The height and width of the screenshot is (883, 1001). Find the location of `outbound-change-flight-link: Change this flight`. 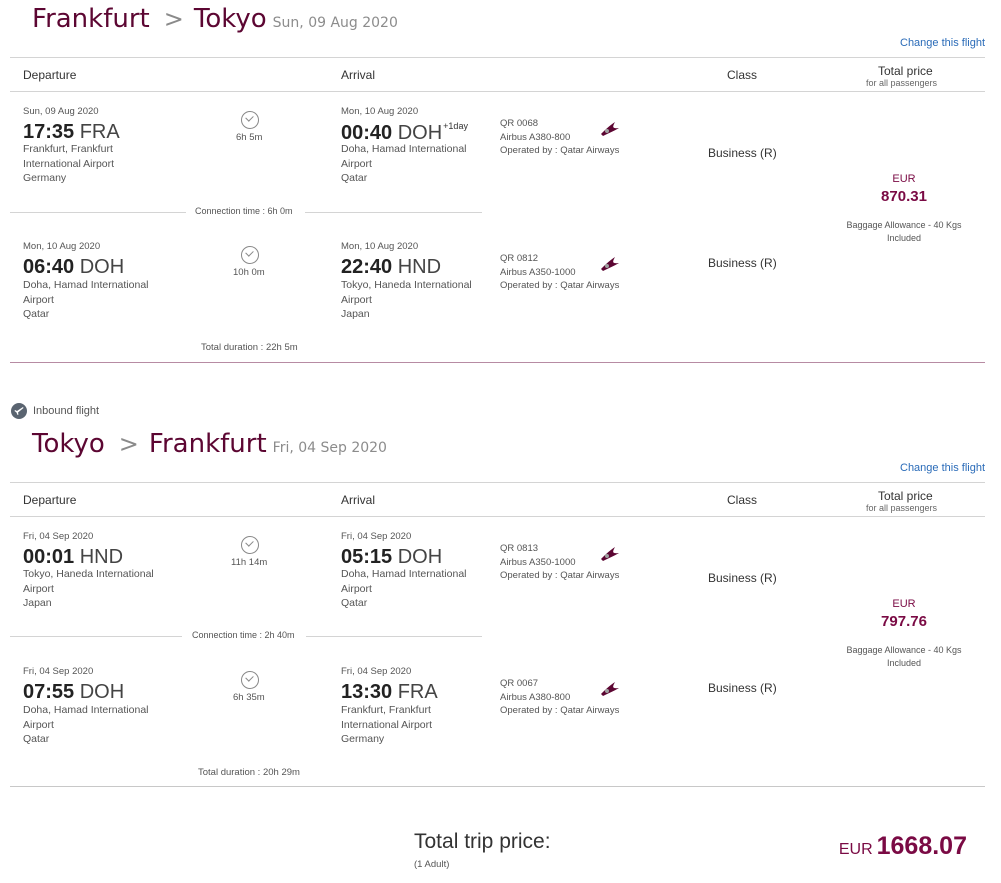

outbound-change-flight-link: Change this flight is located at coordinates (942, 43).